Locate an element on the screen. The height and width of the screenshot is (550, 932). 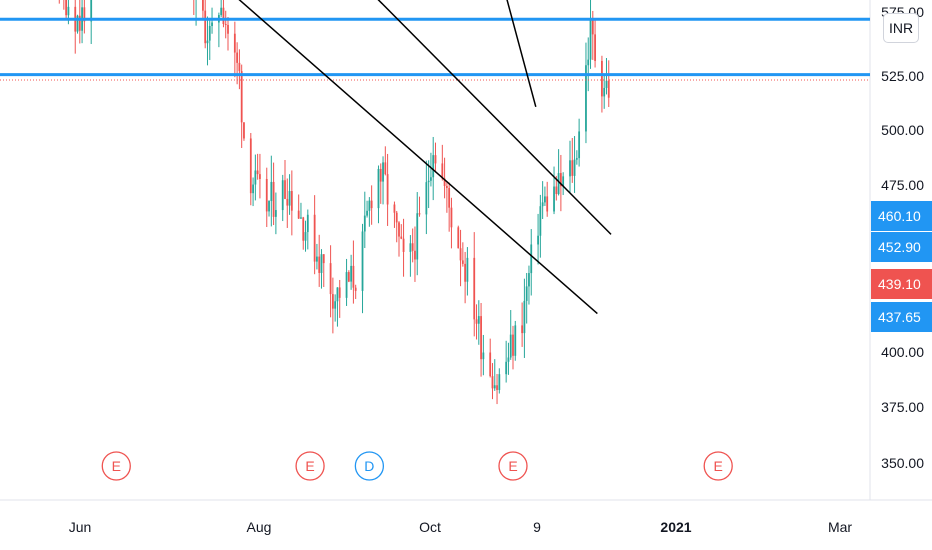
price-tag-label: 452.90 is located at coordinates (899, 247).